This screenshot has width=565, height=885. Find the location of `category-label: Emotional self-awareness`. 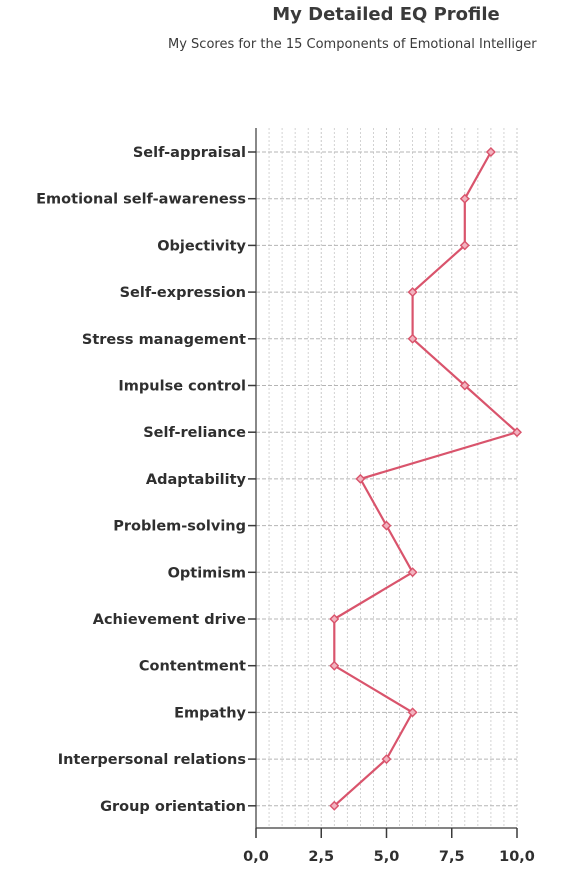

category-label: Emotional self-awareness is located at coordinates (141, 200).